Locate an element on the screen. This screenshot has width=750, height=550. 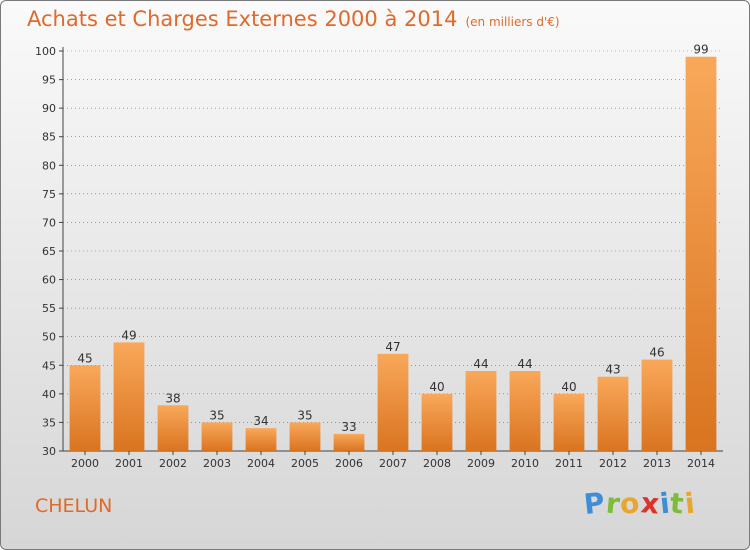
bar-2006 is located at coordinates (349, 442).